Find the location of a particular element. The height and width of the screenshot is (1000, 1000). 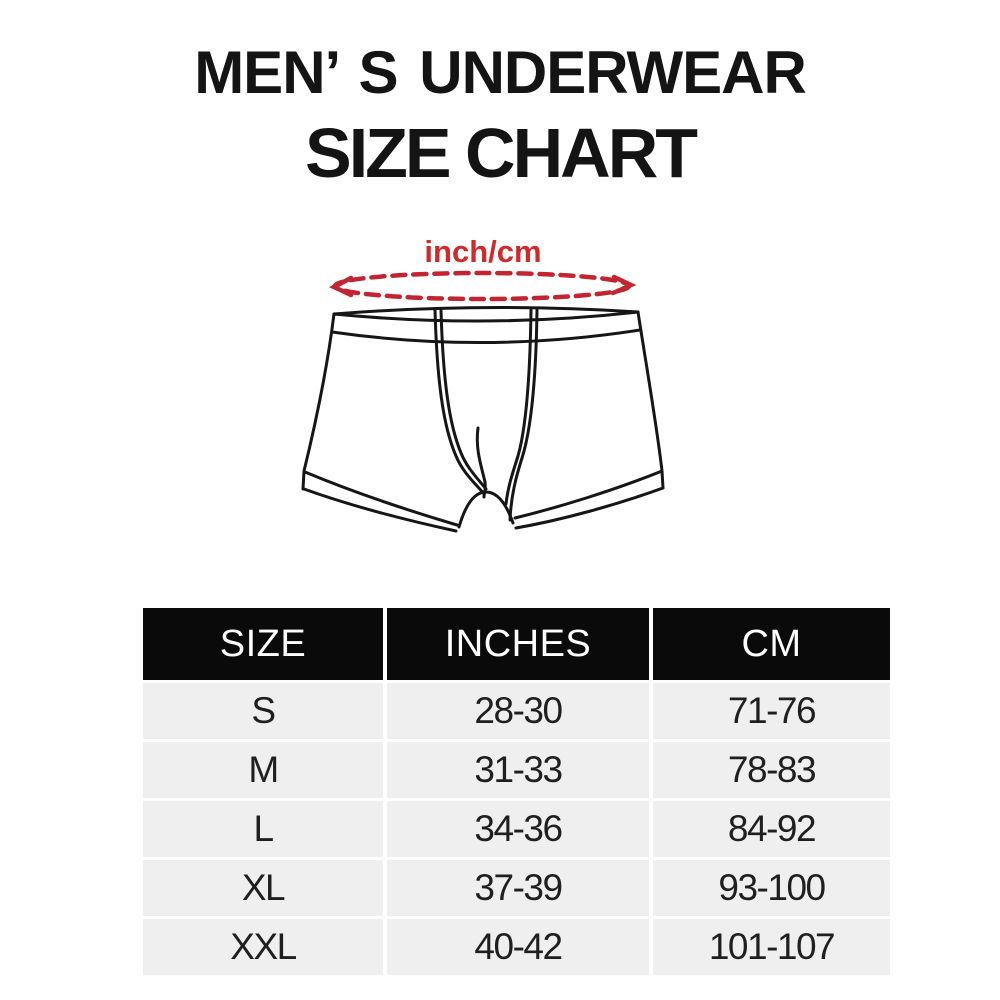

table-row-m: M 31-33 78-83 is located at coordinates (516, 770).